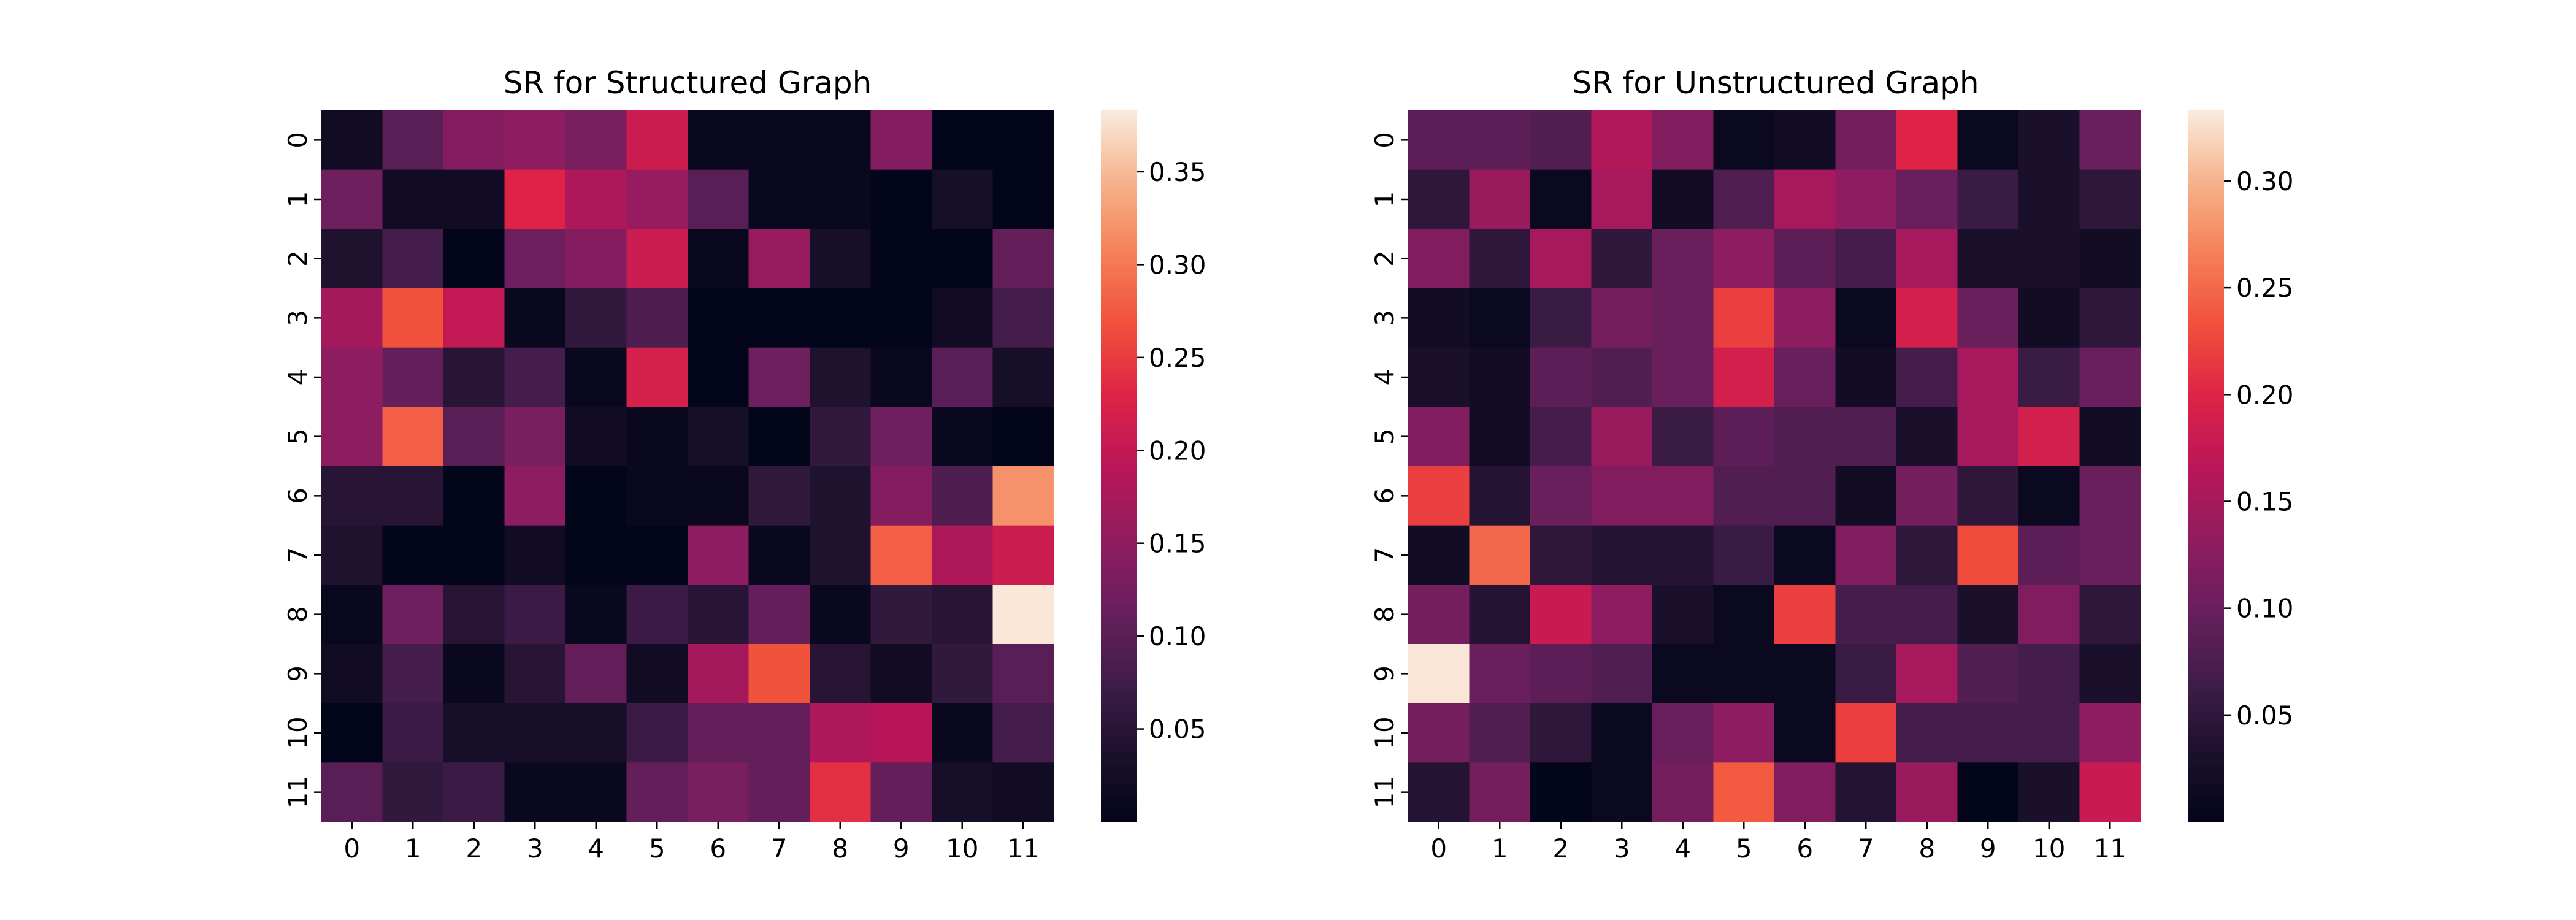 This screenshot has width=2576, height=920. I want to click on y-tick-label: 11, so click(1385, 792).